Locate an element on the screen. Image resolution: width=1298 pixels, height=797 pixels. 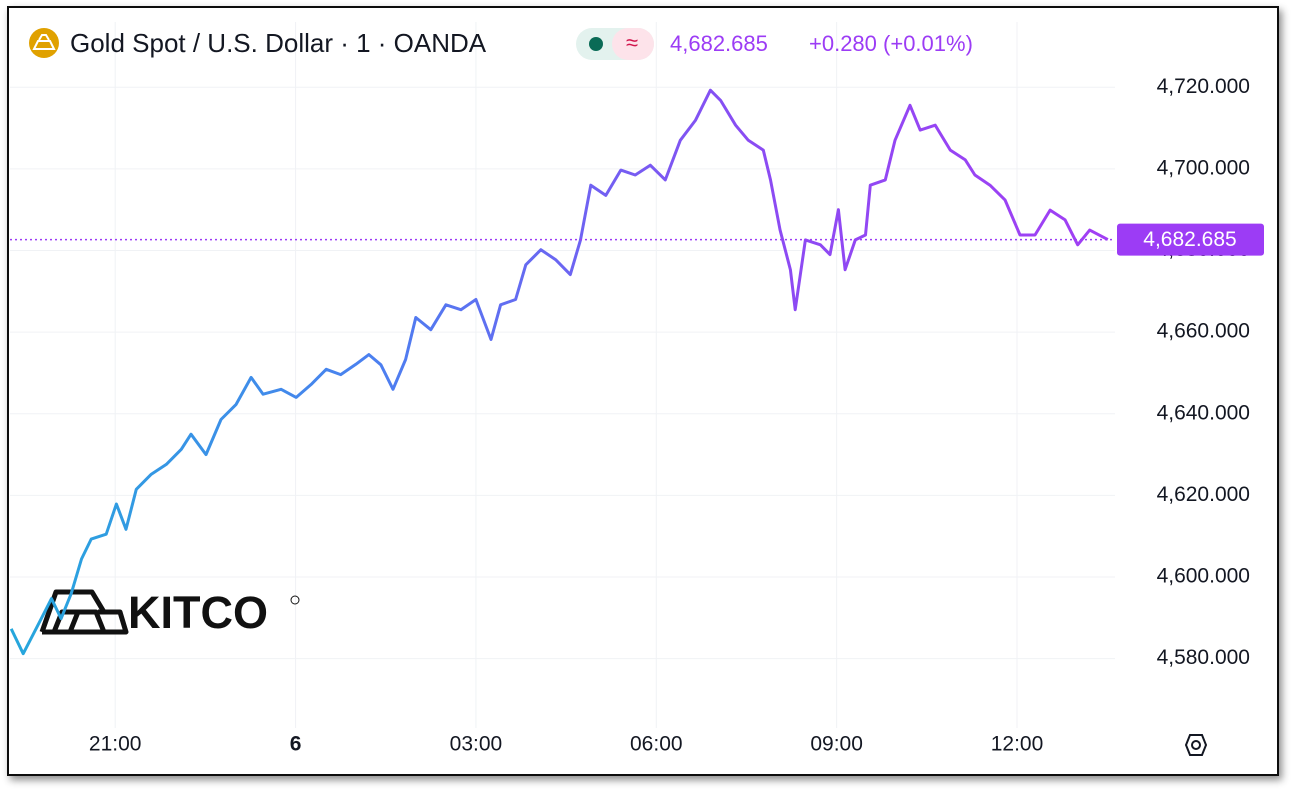
settings-icon-center is located at coordinates (1196, 745).